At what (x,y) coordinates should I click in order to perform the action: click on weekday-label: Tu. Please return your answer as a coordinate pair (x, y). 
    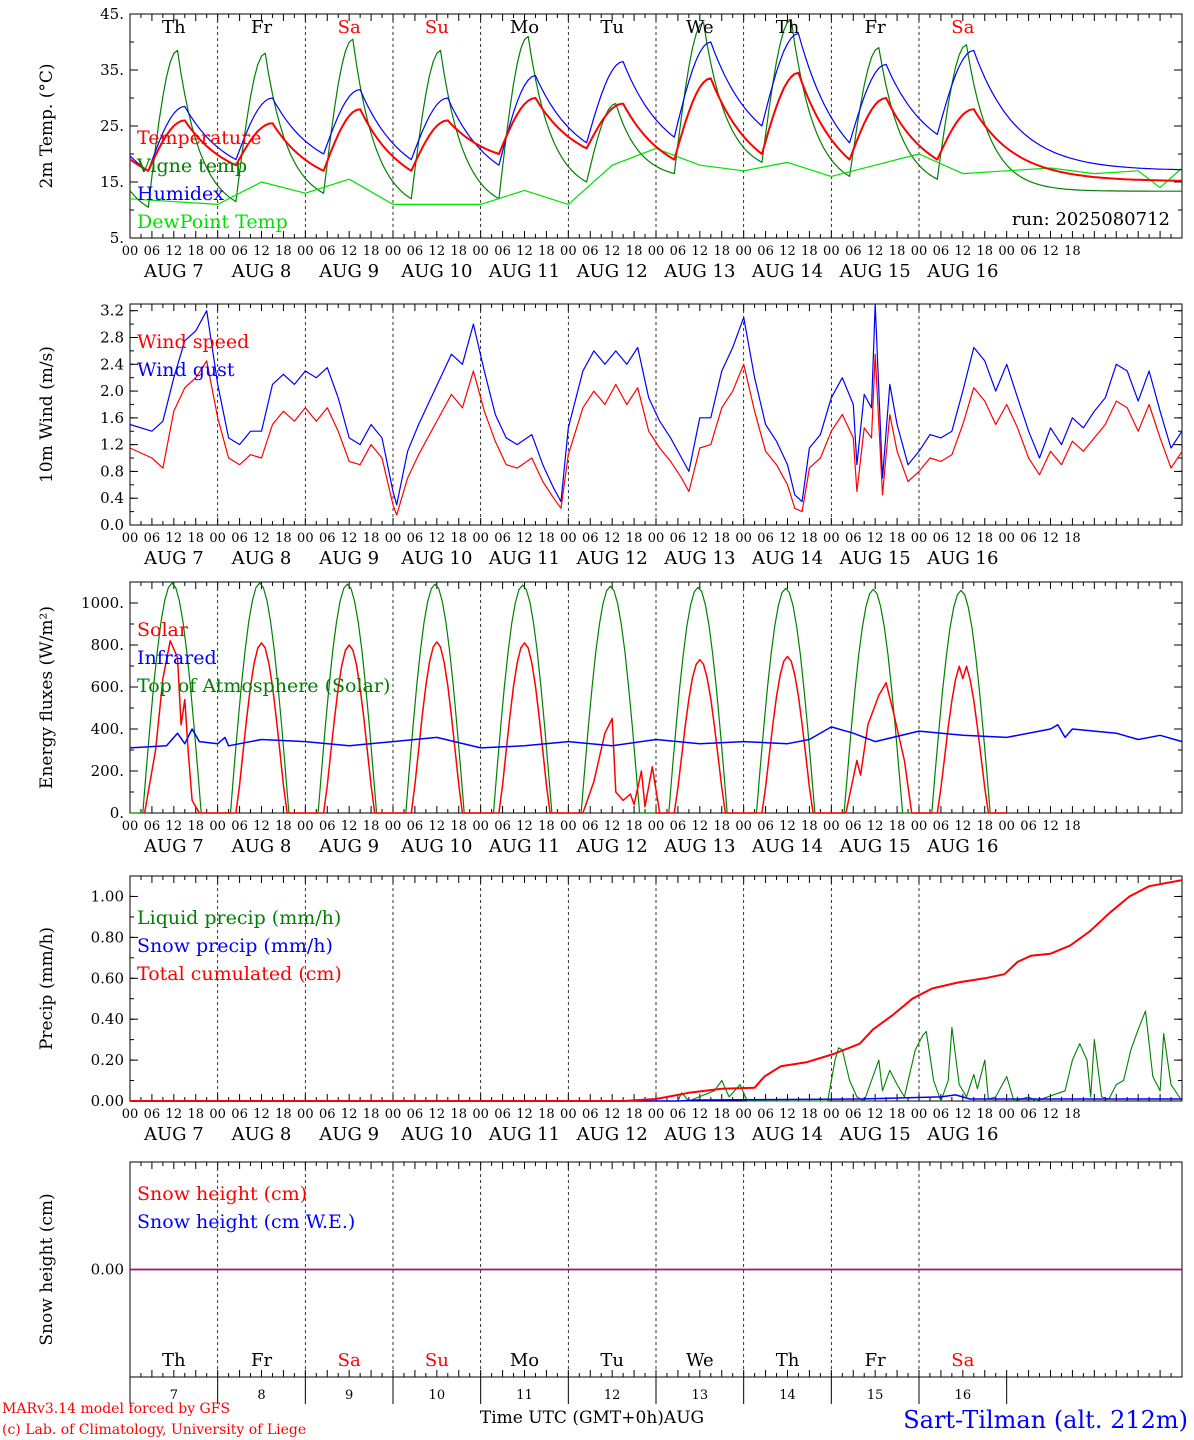
    Looking at the image, I should click on (612, 27).